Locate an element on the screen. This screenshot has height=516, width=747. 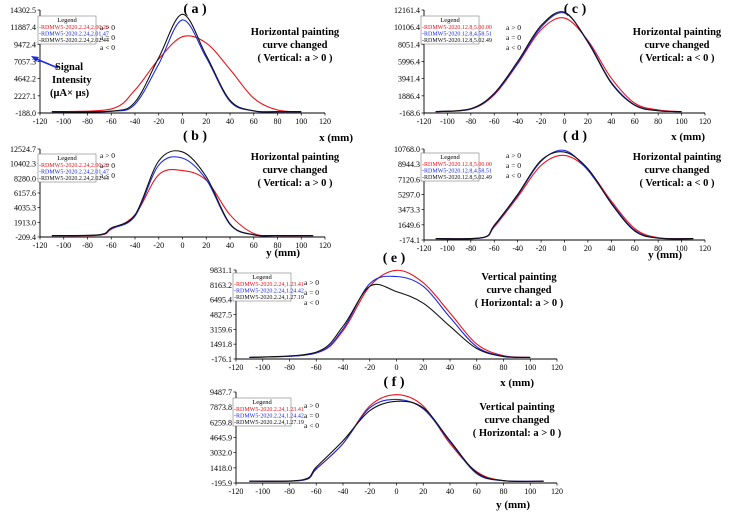
panel-b-xtick-label: -80 is located at coordinates (87, 245).